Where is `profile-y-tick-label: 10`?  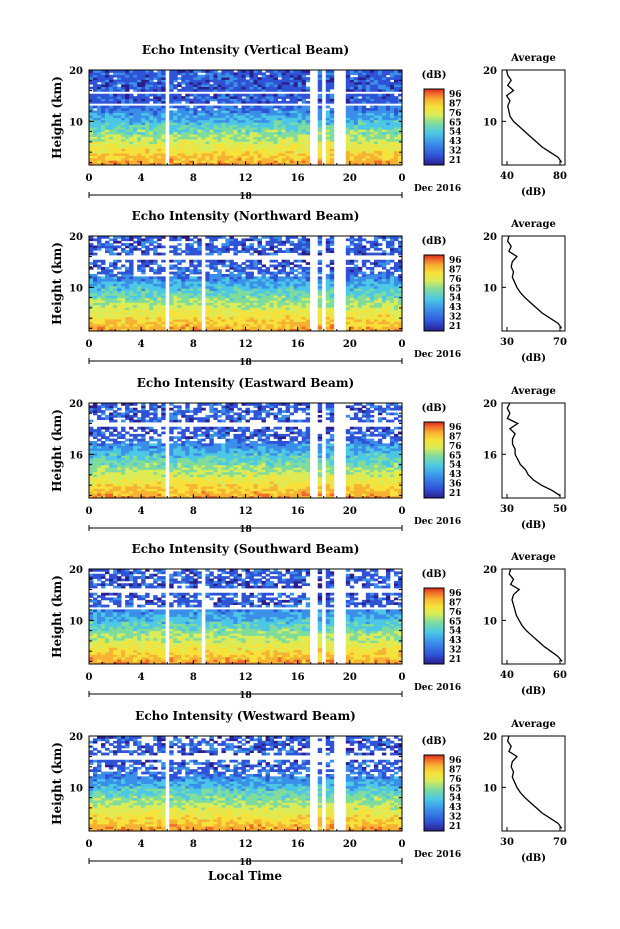 profile-y-tick-label: 10 is located at coordinates (490, 122).